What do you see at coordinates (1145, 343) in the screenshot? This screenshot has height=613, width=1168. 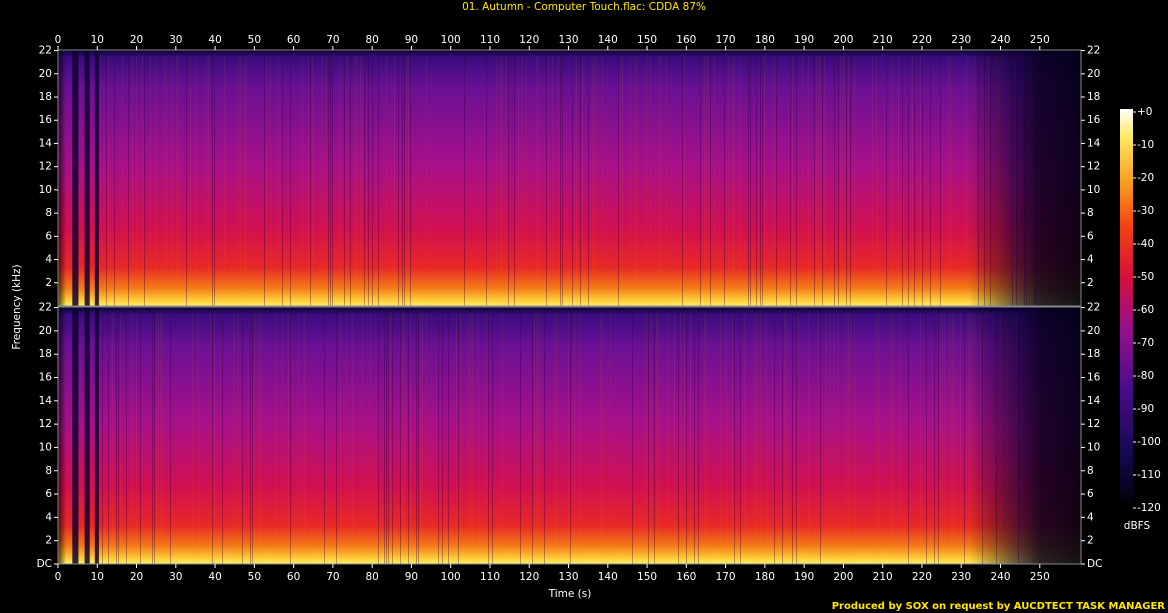 I see `colorbar-tick-label: -70` at bounding box center [1145, 343].